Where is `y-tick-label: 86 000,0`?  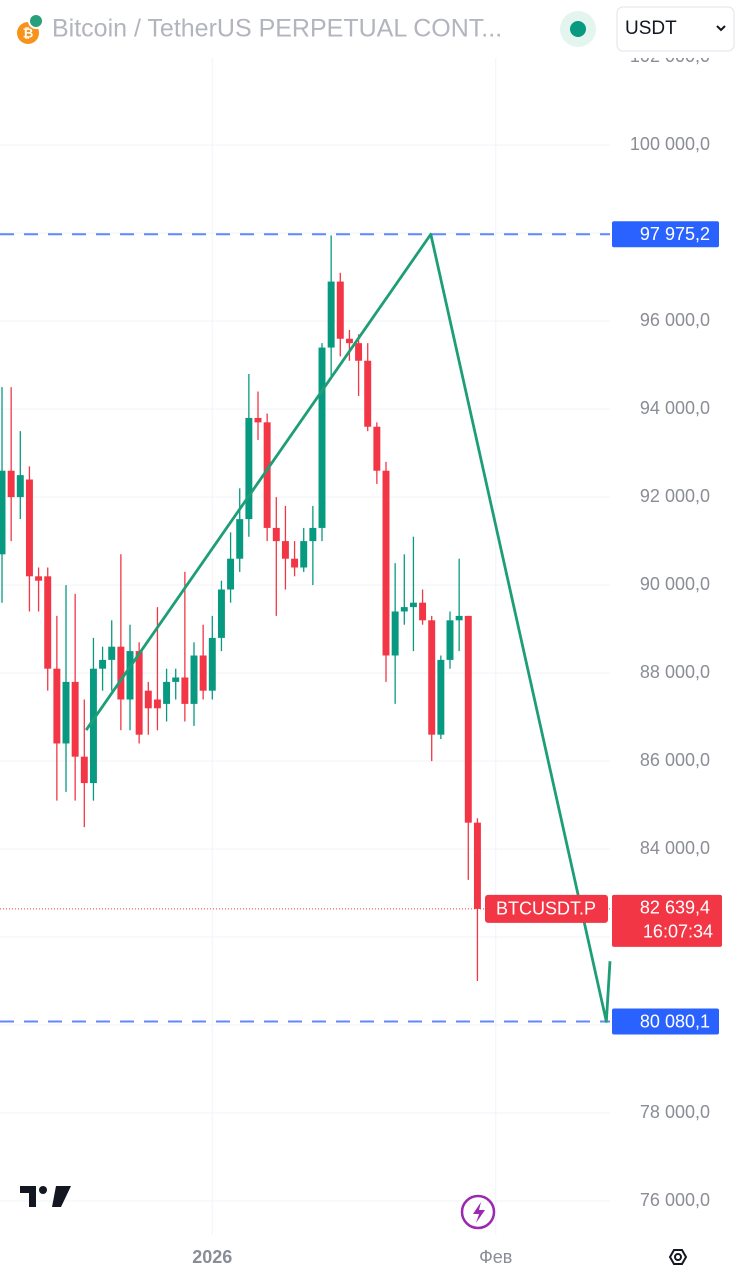 y-tick-label: 86 000,0 is located at coordinates (675, 760).